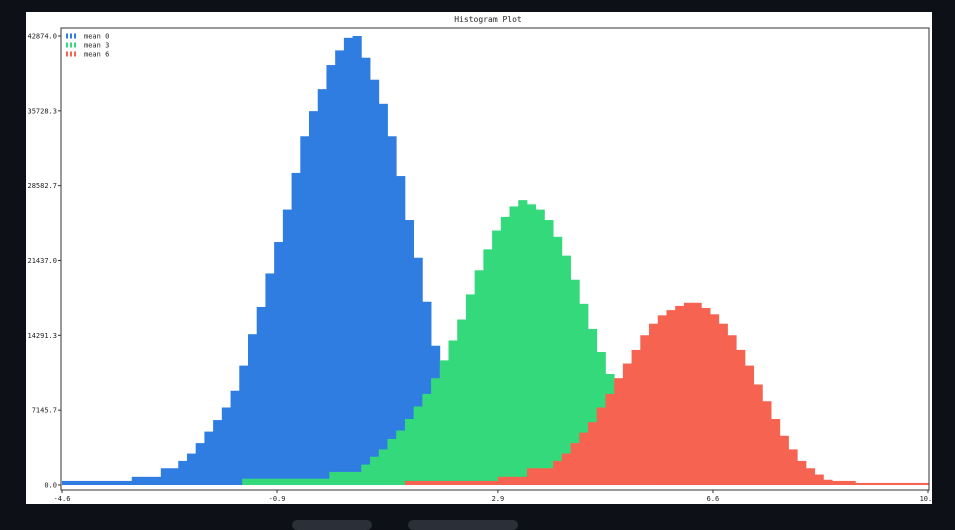  Describe the element at coordinates (713, 499) in the screenshot. I see `x-tick-label: 6.6` at that location.